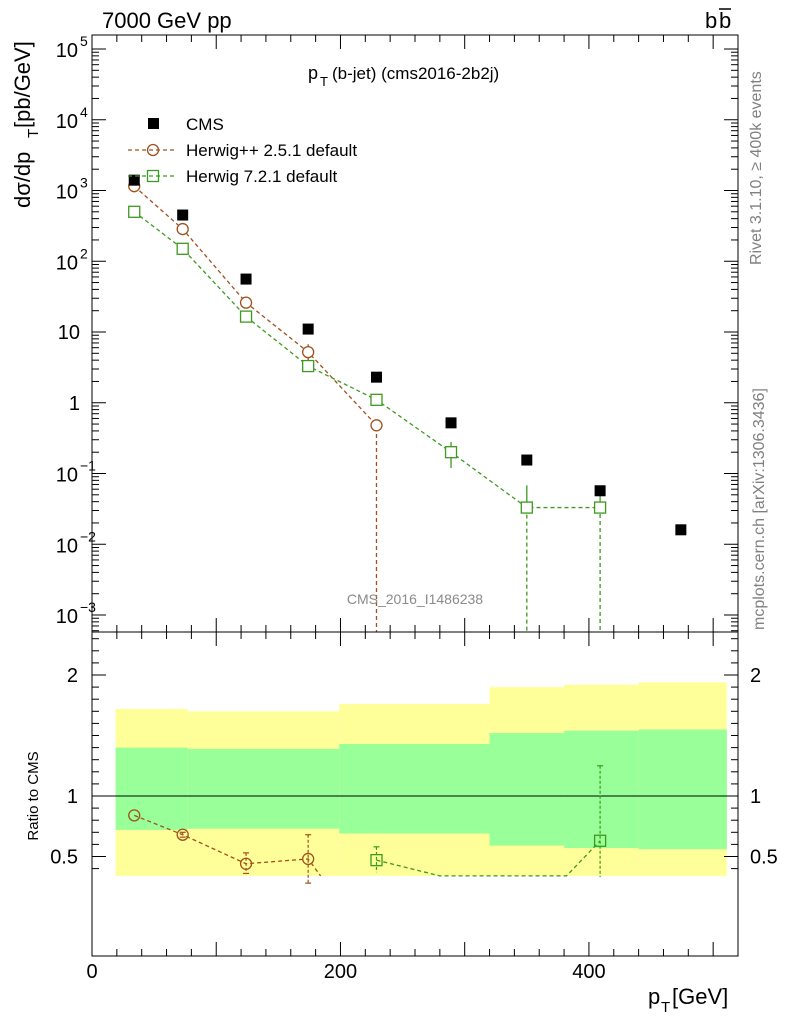 The width and height of the screenshot is (786, 1024). What do you see at coordinates (84, 183) in the screenshot?
I see `y-tick-exp: 3` at bounding box center [84, 183].